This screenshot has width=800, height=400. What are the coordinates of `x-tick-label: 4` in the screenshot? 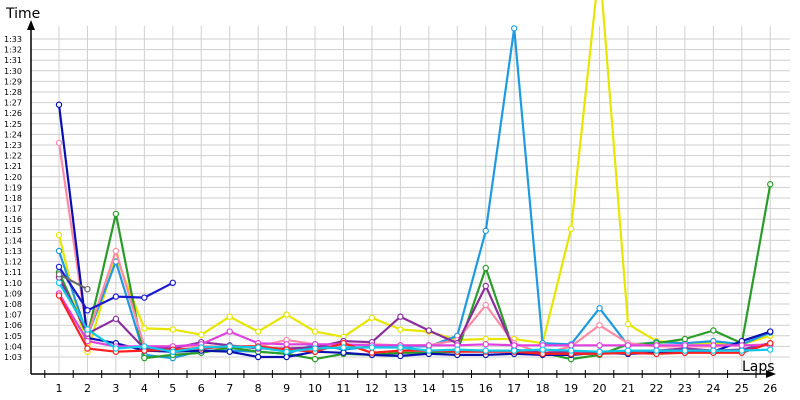 It's located at (144, 388).